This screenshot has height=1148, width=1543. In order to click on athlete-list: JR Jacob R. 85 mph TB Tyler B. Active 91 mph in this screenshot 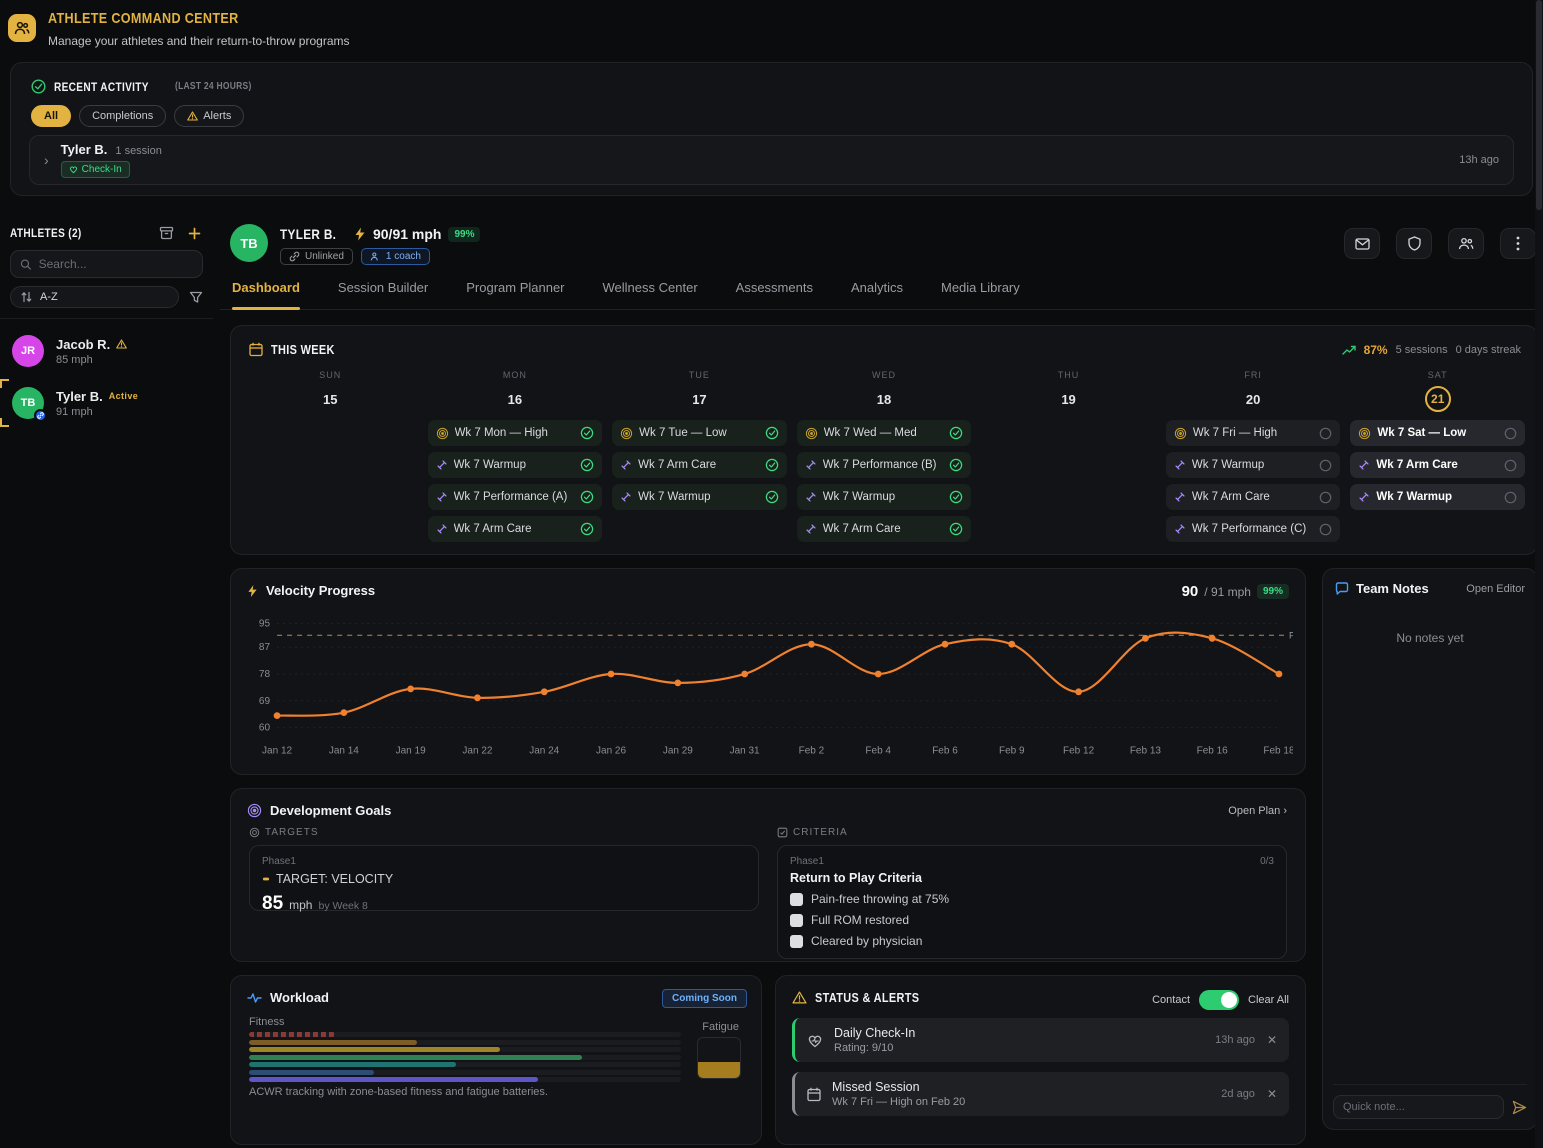, I will do `click(106, 377)`.